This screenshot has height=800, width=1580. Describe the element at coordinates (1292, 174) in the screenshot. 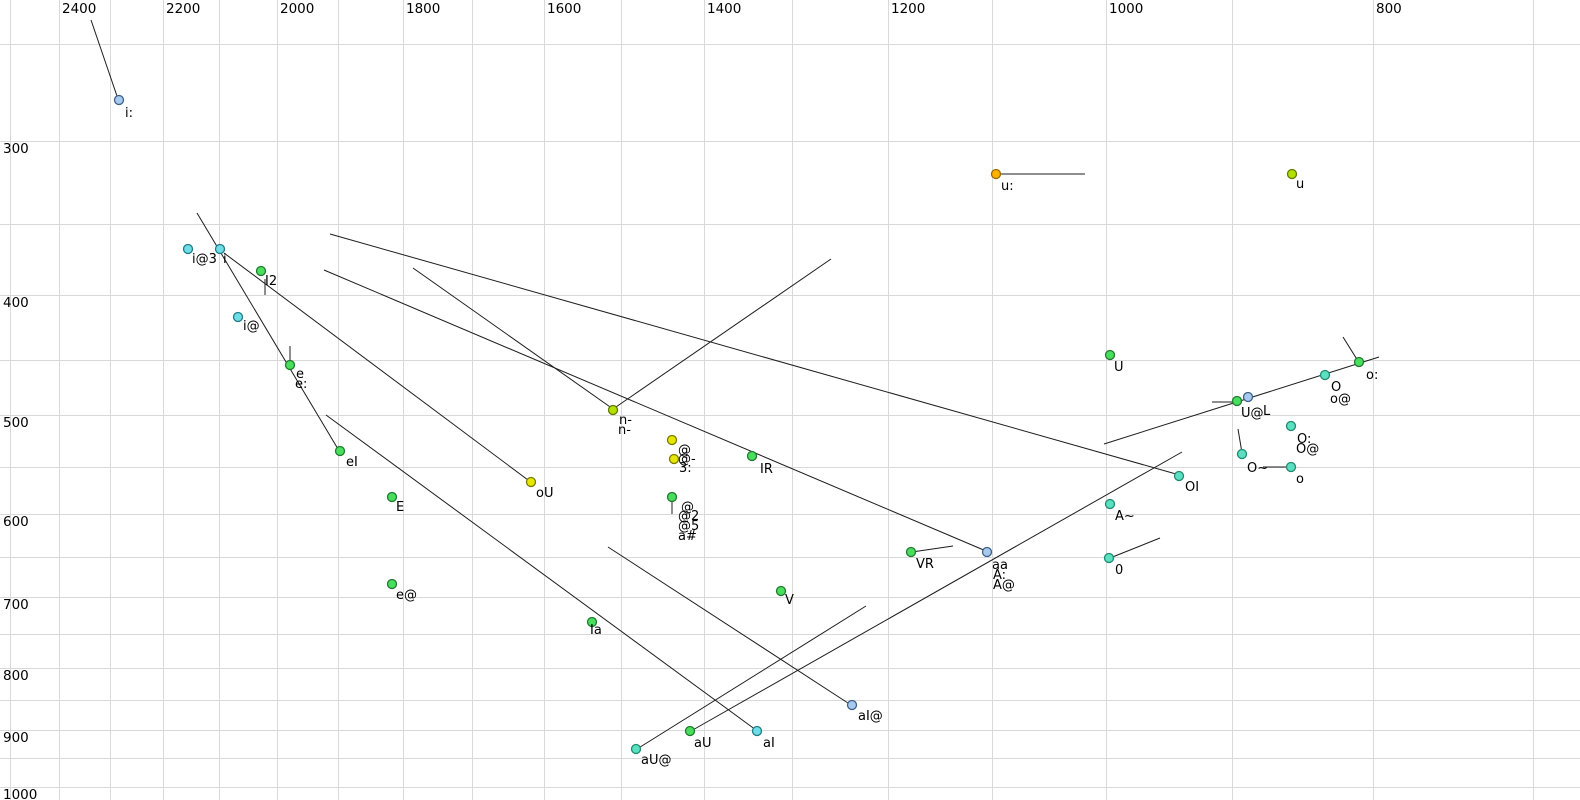

I see `data-point-u` at that location.